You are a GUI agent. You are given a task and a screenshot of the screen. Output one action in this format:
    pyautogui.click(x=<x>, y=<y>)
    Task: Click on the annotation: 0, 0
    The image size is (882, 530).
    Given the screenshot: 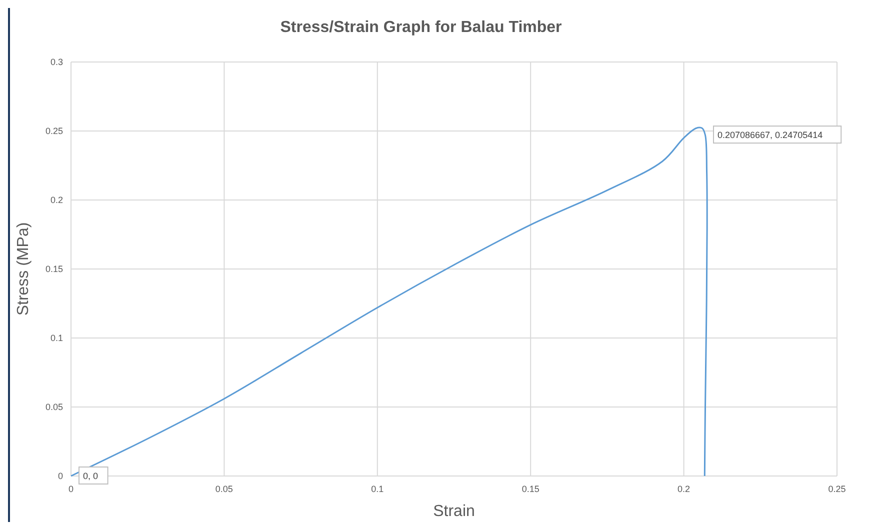 What is the action you would take?
    pyautogui.click(x=90, y=476)
    